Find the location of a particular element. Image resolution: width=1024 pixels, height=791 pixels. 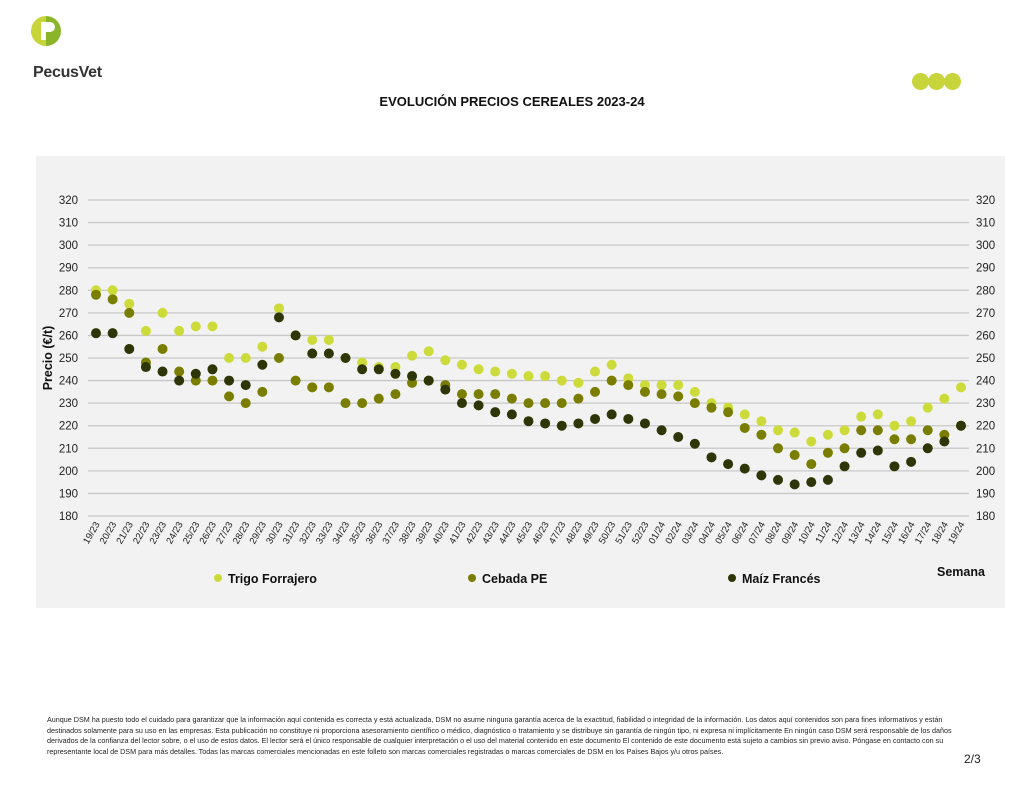

pecusvet-logo: PecusVet is located at coordinates (62, 47).